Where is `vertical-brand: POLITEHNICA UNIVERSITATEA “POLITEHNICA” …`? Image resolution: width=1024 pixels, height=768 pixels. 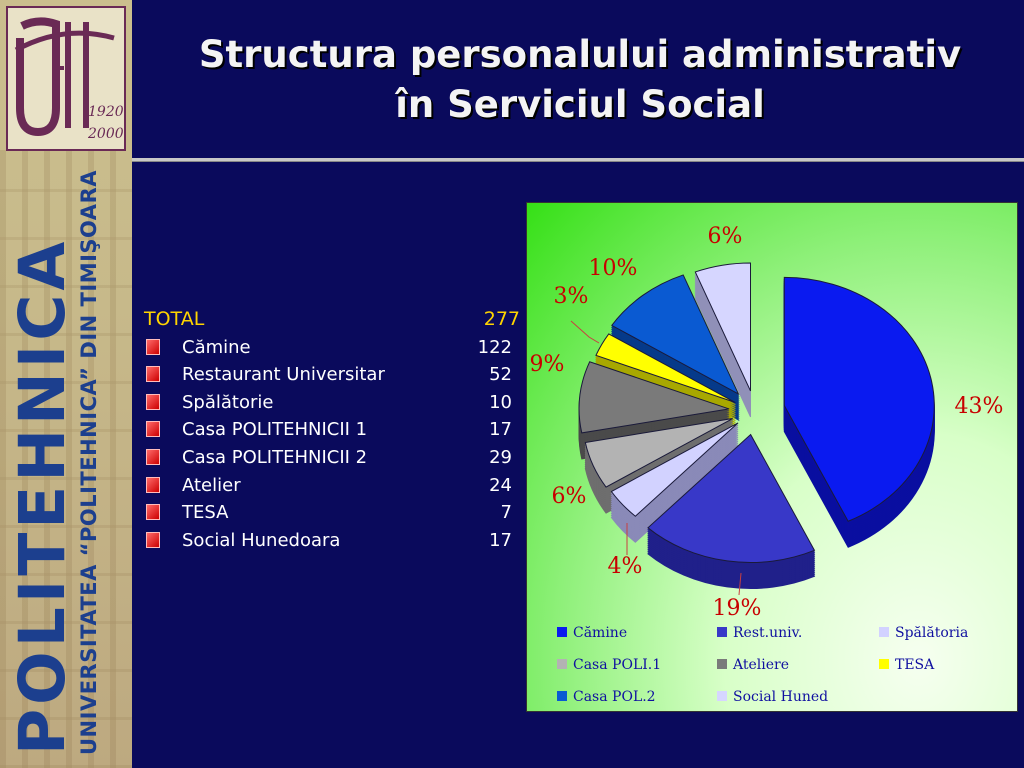 vertical-brand: POLITEHNICA UNIVERSITATEA “POLITEHNICA” … is located at coordinates (54, 462).